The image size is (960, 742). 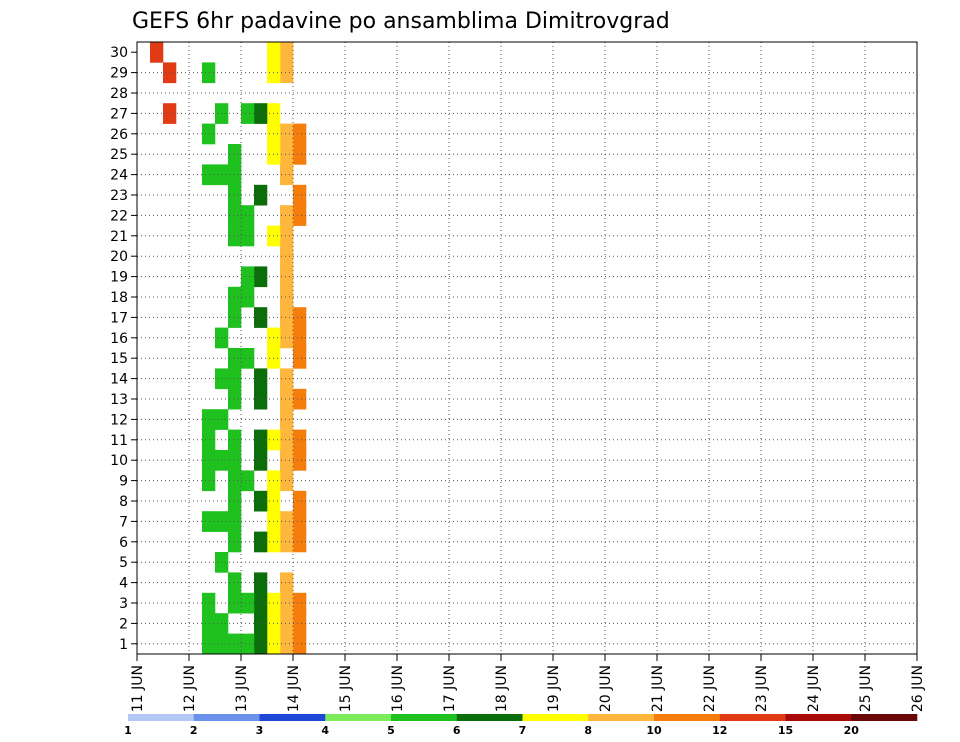 What do you see at coordinates (119, 74) in the screenshot?
I see `y-tick-label: 29` at bounding box center [119, 74].